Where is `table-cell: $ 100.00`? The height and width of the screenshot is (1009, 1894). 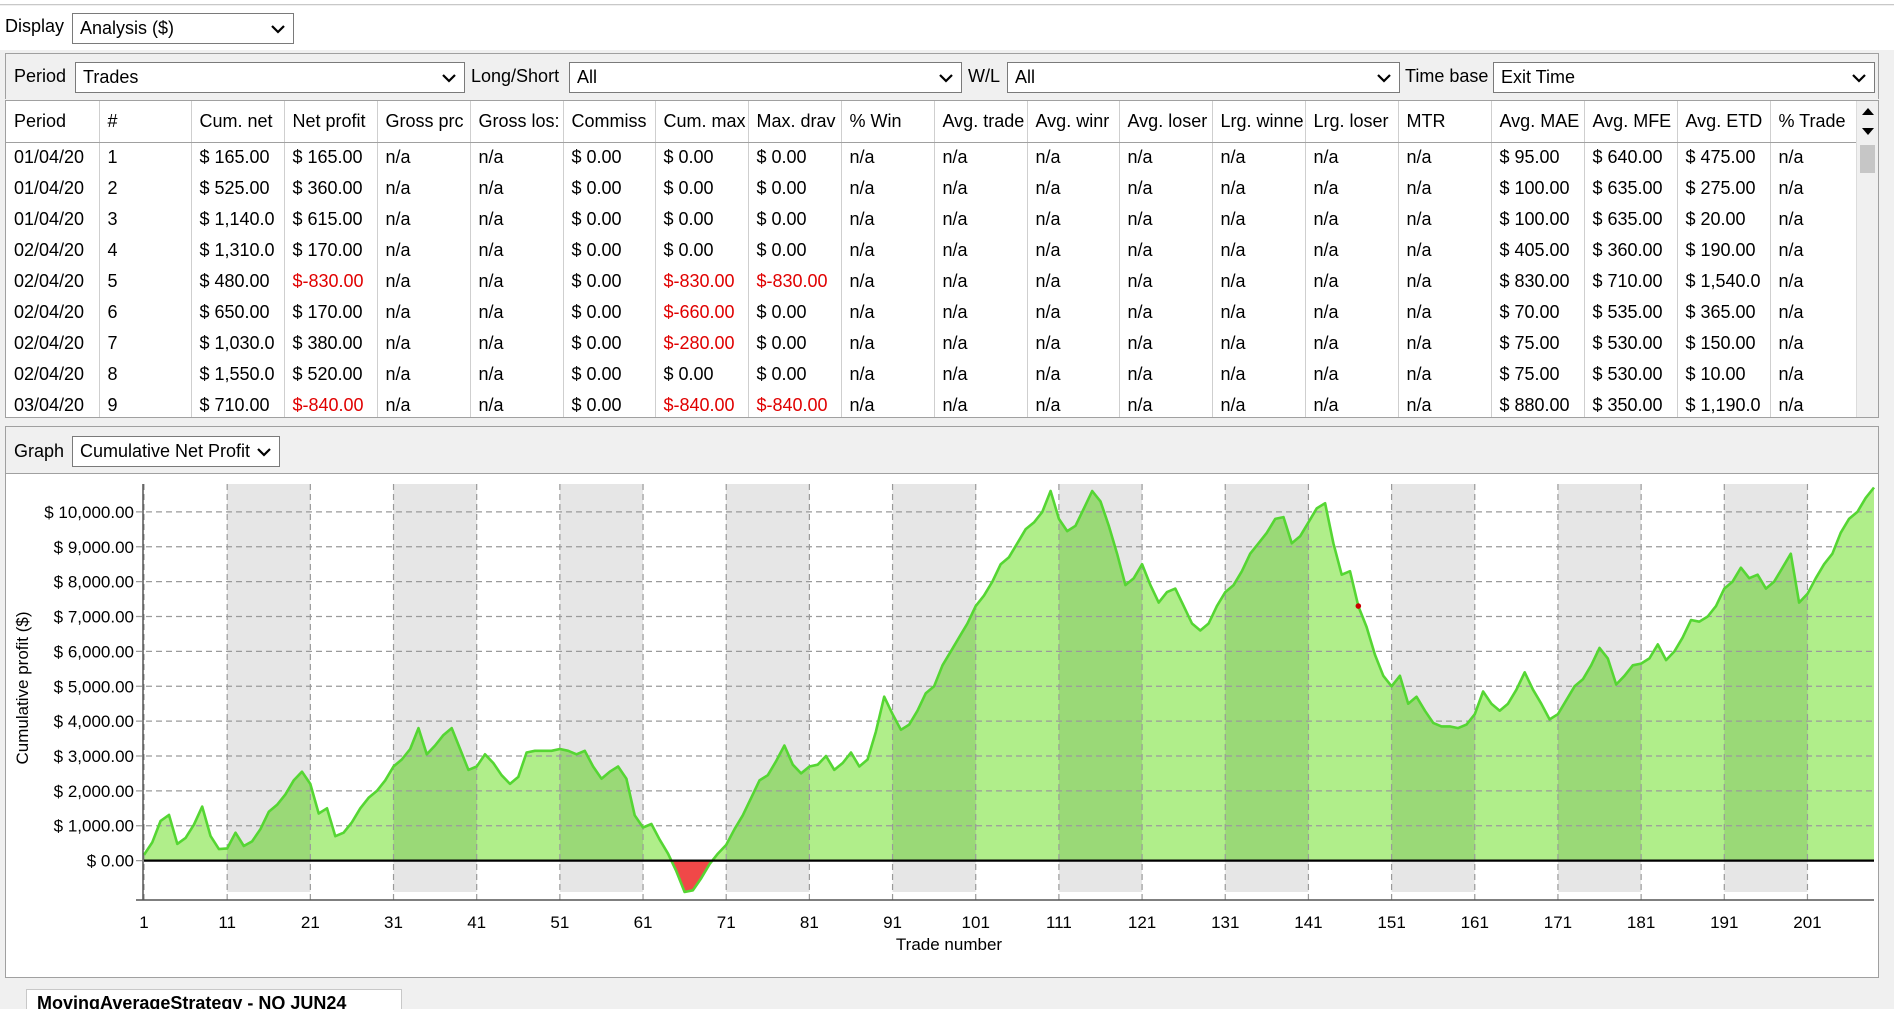 table-cell: $ 100.00 is located at coordinates (1538, 188).